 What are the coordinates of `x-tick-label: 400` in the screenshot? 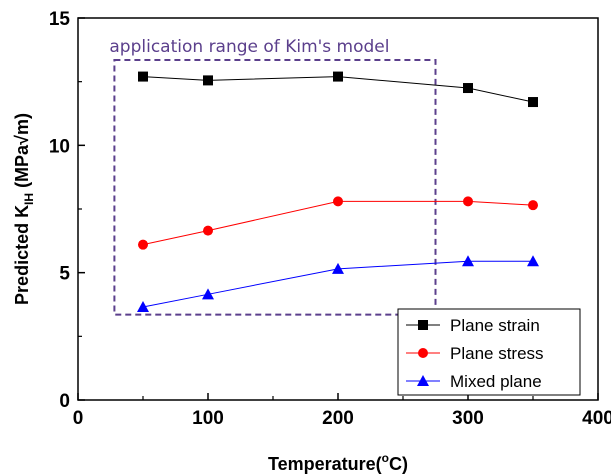 It's located at (596, 418).